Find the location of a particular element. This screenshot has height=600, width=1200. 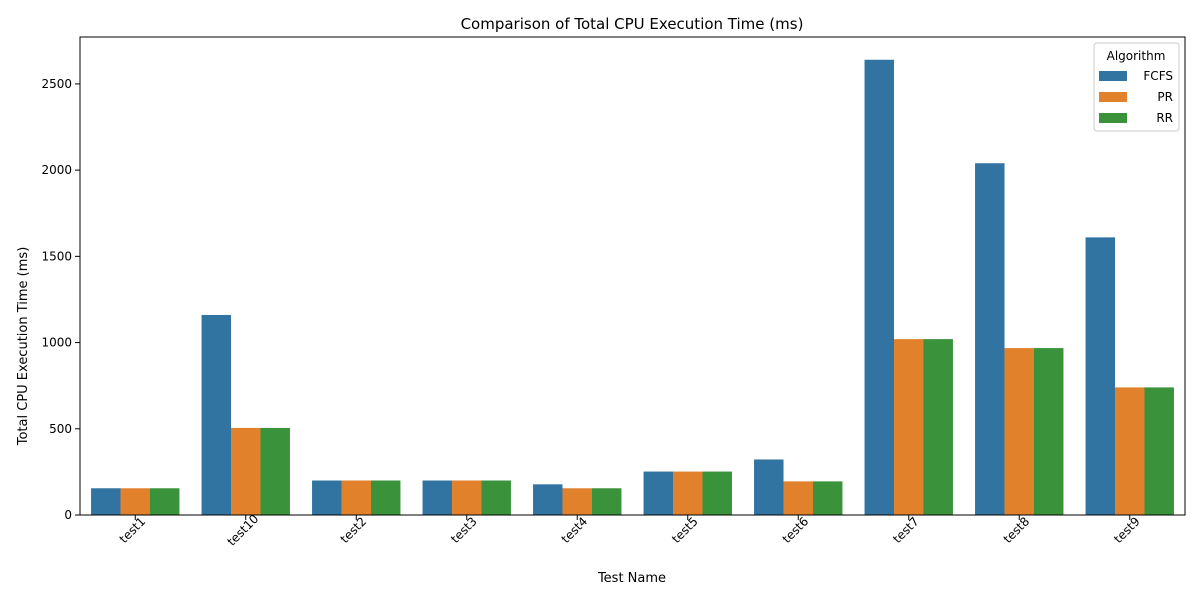

bar-rr-test10 is located at coordinates (275, 471).